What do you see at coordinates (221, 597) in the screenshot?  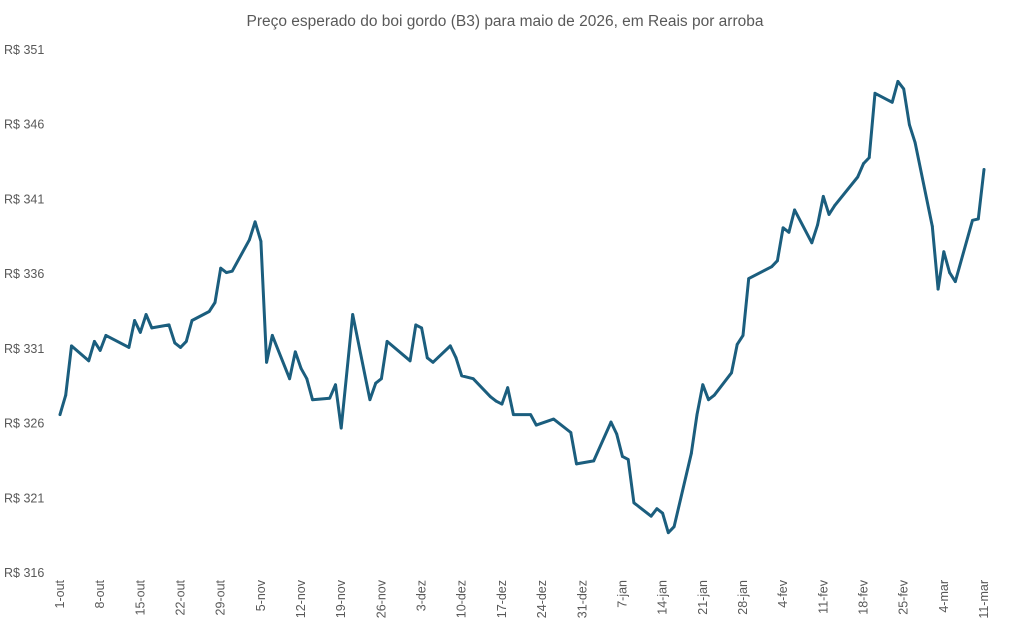 I see `x-tick-label: 29-out` at bounding box center [221, 597].